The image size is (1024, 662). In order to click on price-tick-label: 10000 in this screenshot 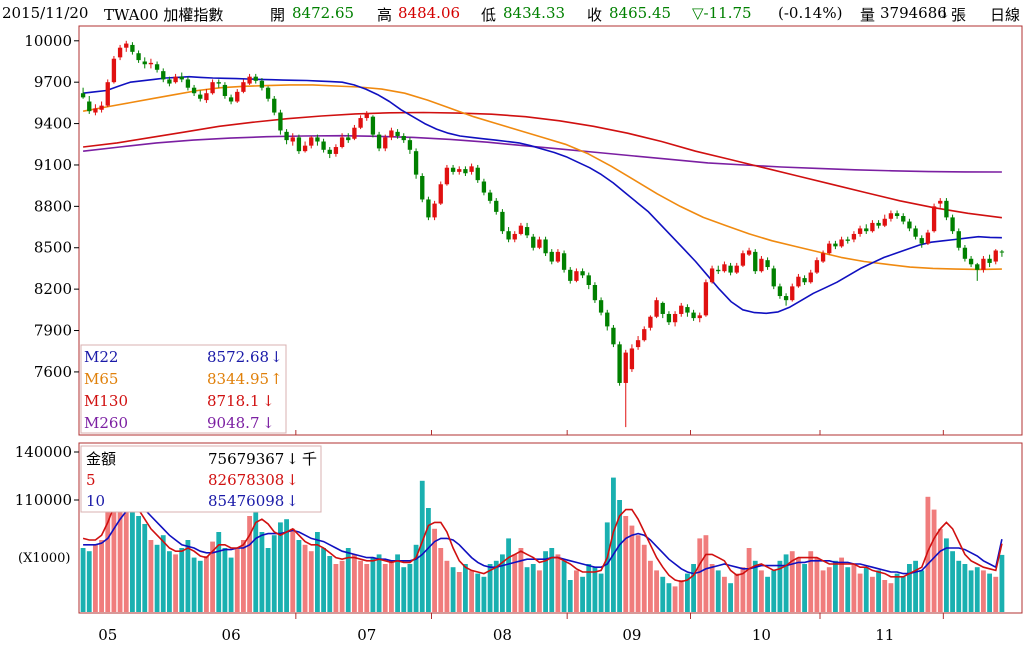, I will do `click(48, 41)`.